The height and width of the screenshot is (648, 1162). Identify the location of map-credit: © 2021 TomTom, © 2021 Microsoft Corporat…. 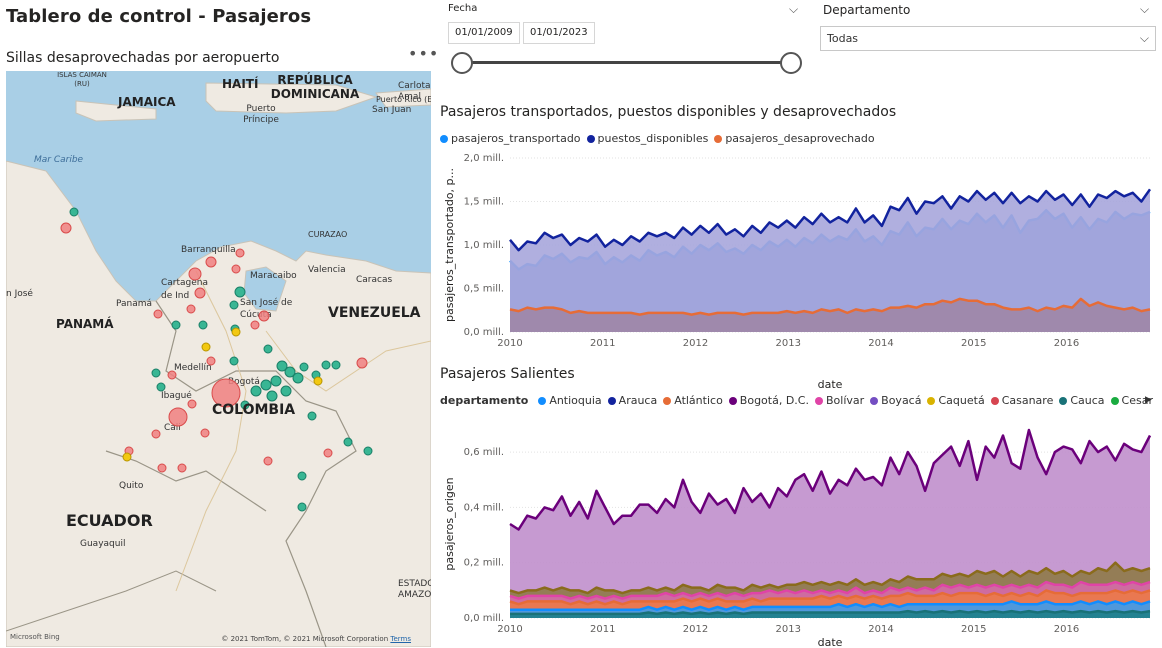
(316, 639).